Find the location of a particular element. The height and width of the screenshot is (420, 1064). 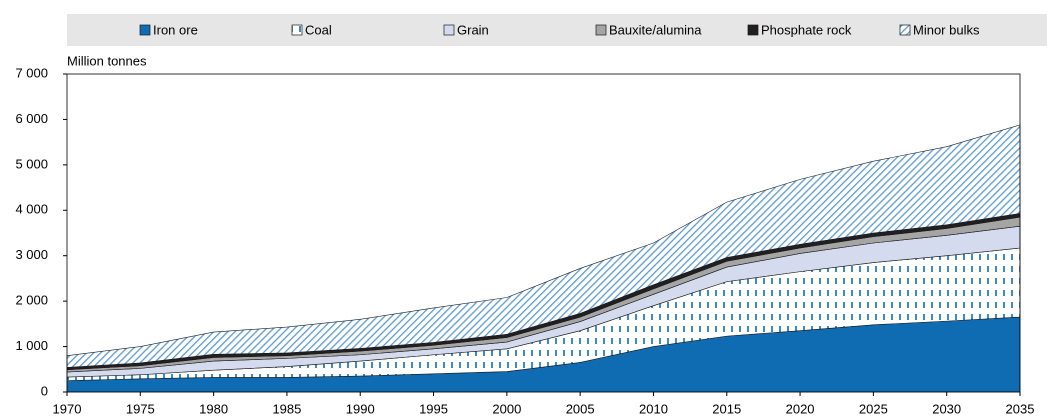

legend-label: Iron ore is located at coordinates (175, 29).